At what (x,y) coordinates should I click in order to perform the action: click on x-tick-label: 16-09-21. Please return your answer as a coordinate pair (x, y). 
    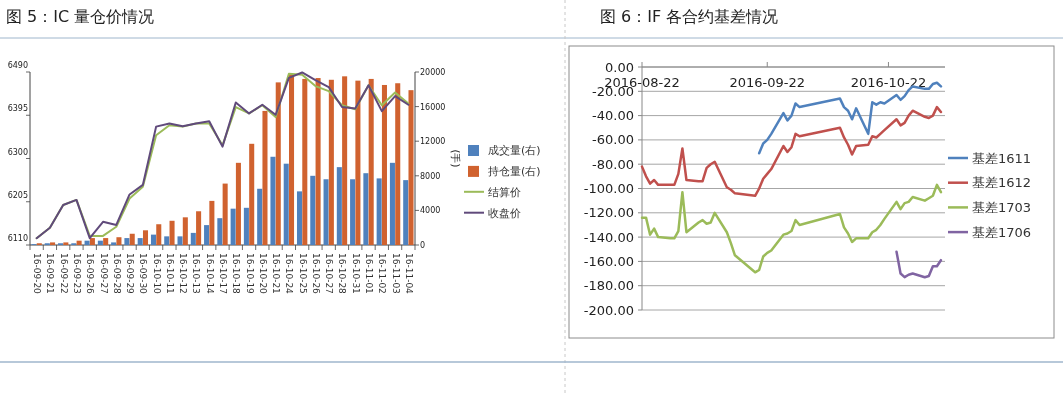
    Looking at the image, I should click on (50, 273).